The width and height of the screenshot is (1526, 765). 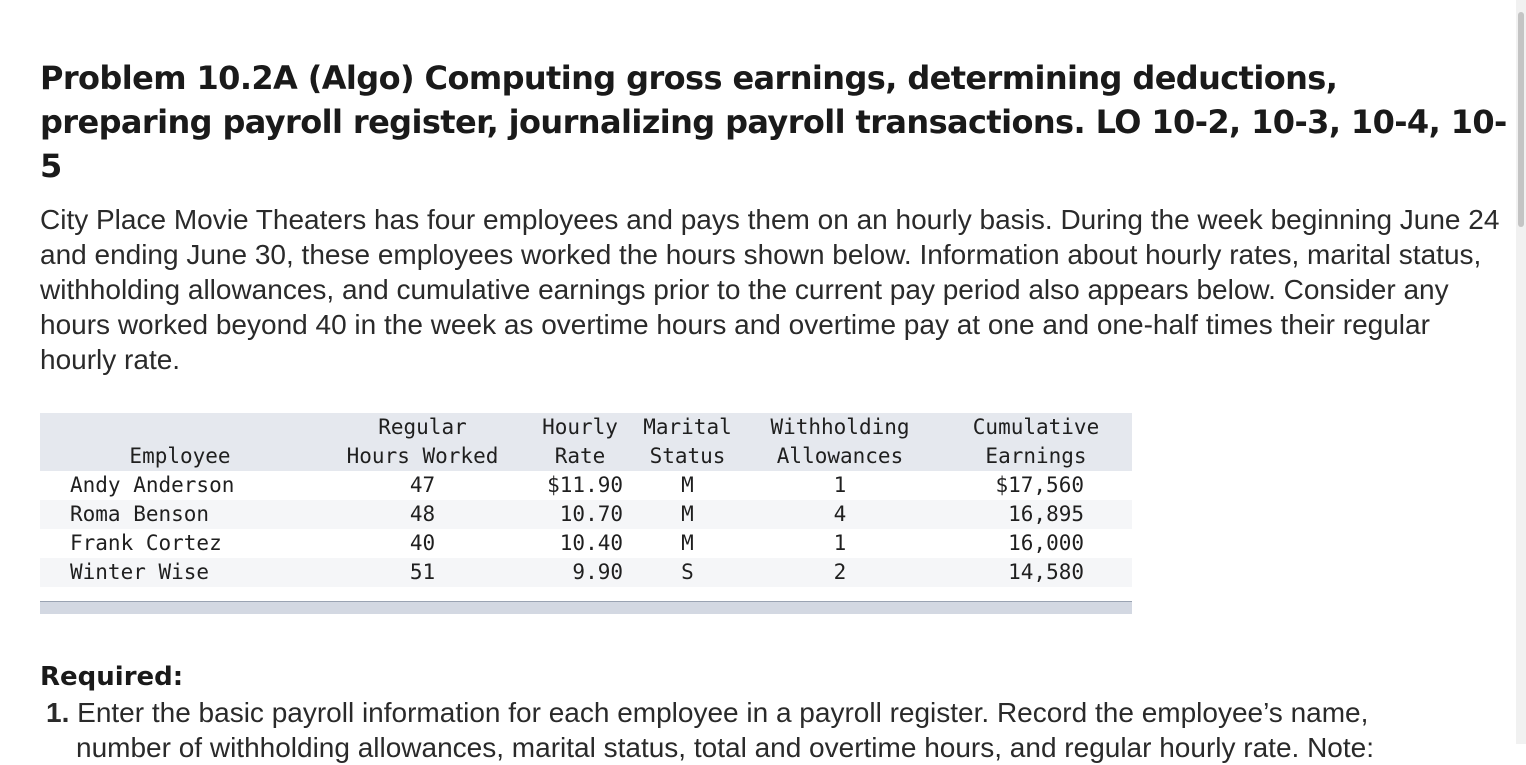 I want to click on cell-hours: 48, so click(x=422, y=514).